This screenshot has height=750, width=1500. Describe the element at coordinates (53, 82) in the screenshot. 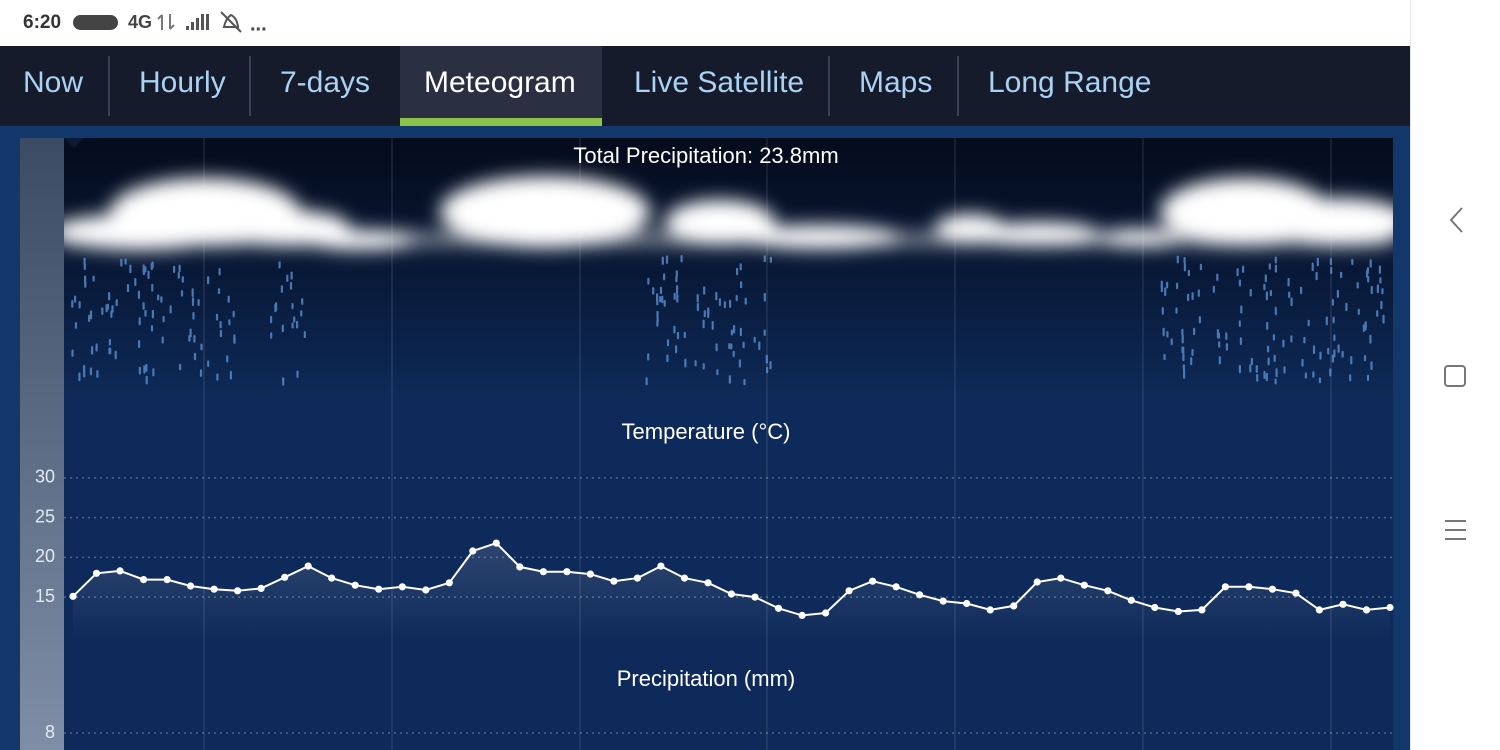

I see `tab: Now` at that location.